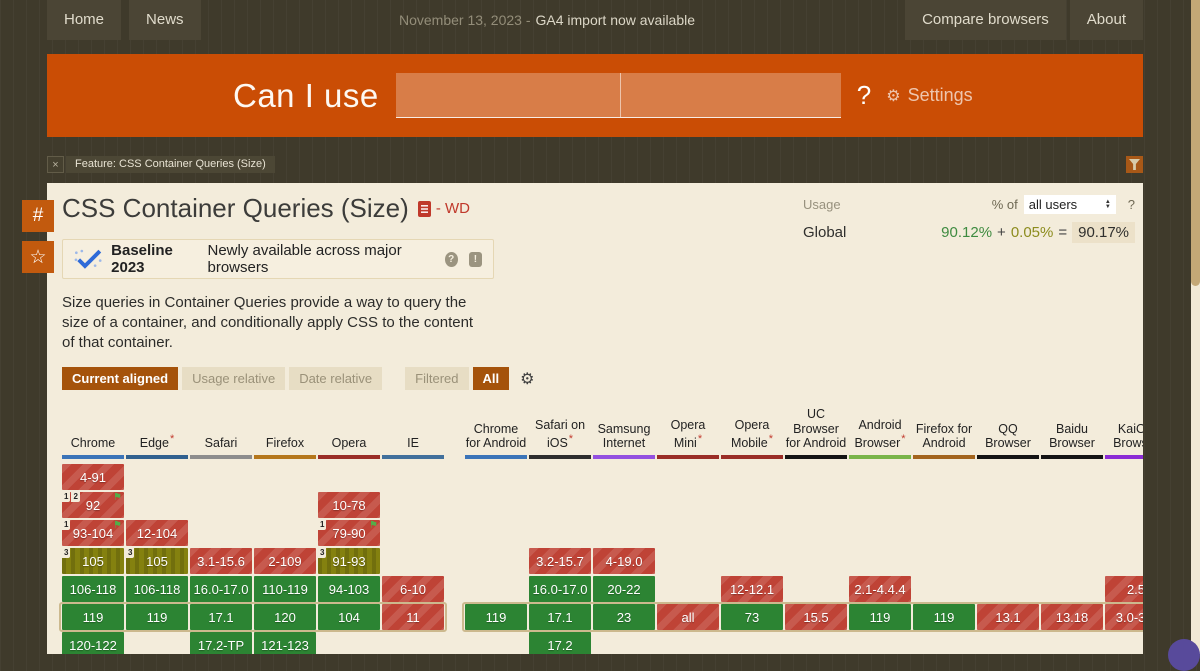  Describe the element at coordinates (752, 617) in the screenshot. I see `support-cell: 73` at that location.